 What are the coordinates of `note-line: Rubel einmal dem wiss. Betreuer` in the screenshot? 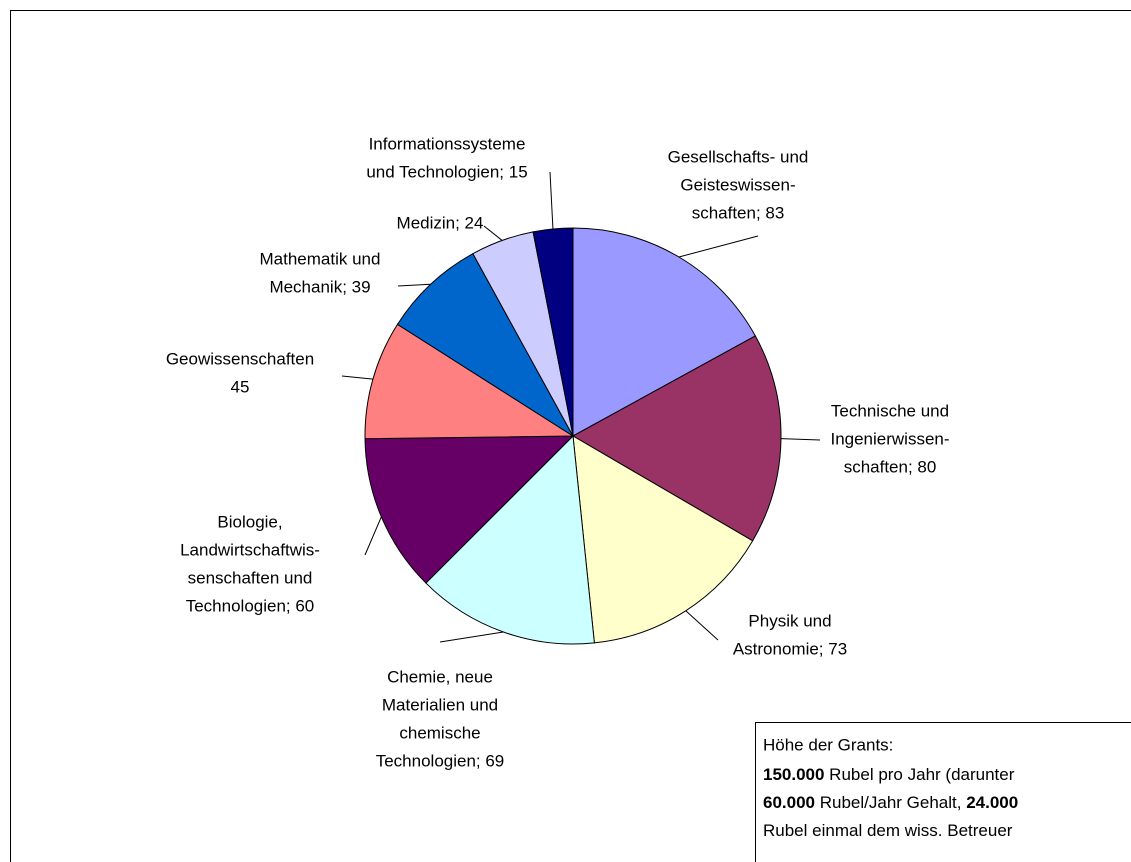 It's located at (888, 830).